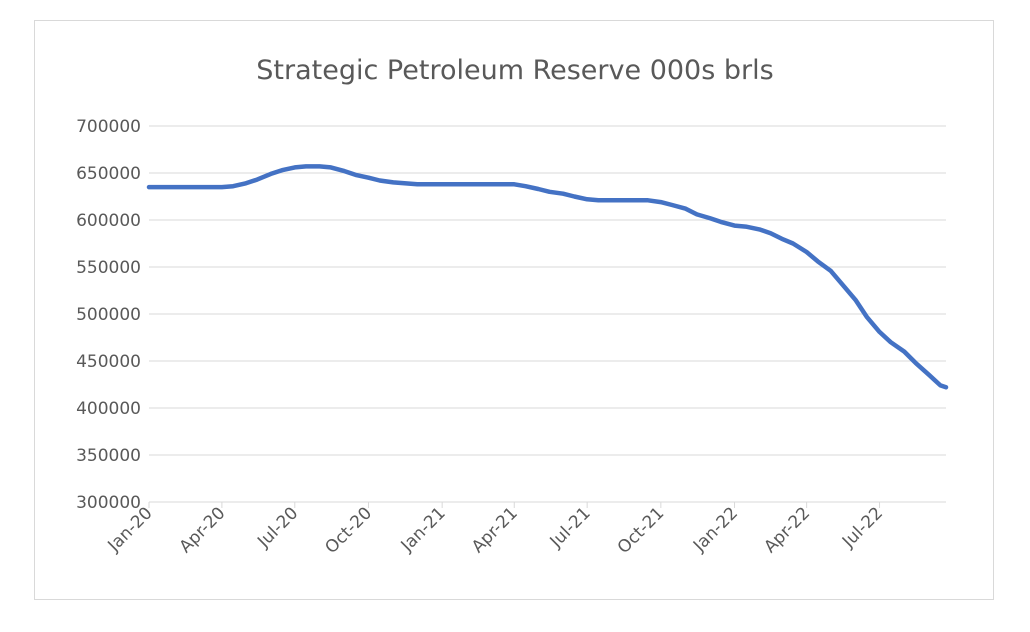 This screenshot has width=1030, height=632. I want to click on y-tick-label: 350000, so click(108, 456).